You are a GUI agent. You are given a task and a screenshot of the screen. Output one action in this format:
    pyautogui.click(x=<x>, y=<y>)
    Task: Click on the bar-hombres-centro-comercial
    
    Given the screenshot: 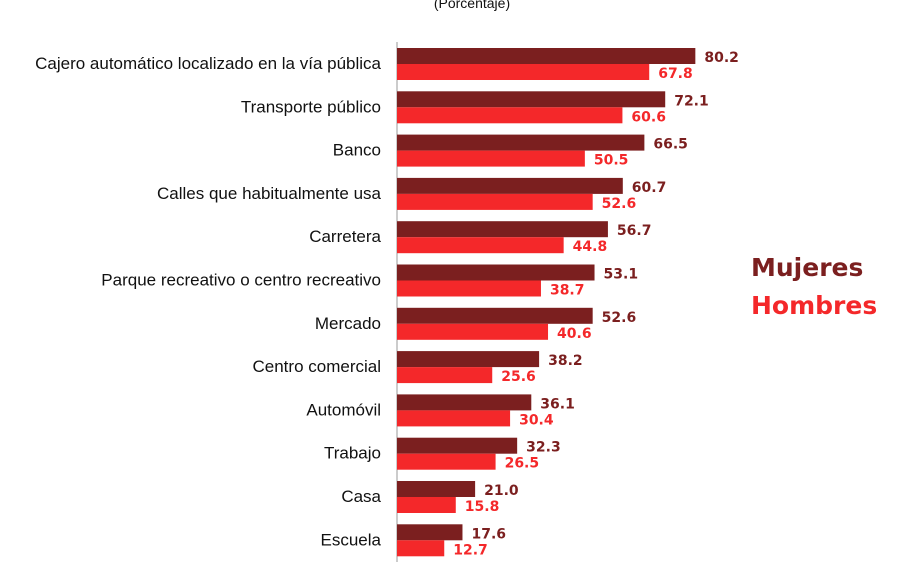 What is the action you would take?
    pyautogui.click(x=445, y=375)
    